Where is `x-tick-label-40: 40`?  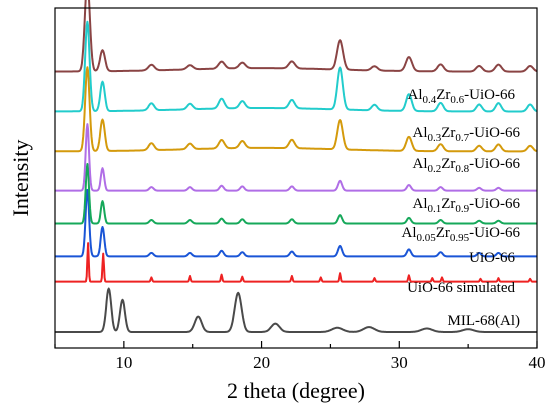
x-tick-label-40: 40 is located at coordinates (537, 362).